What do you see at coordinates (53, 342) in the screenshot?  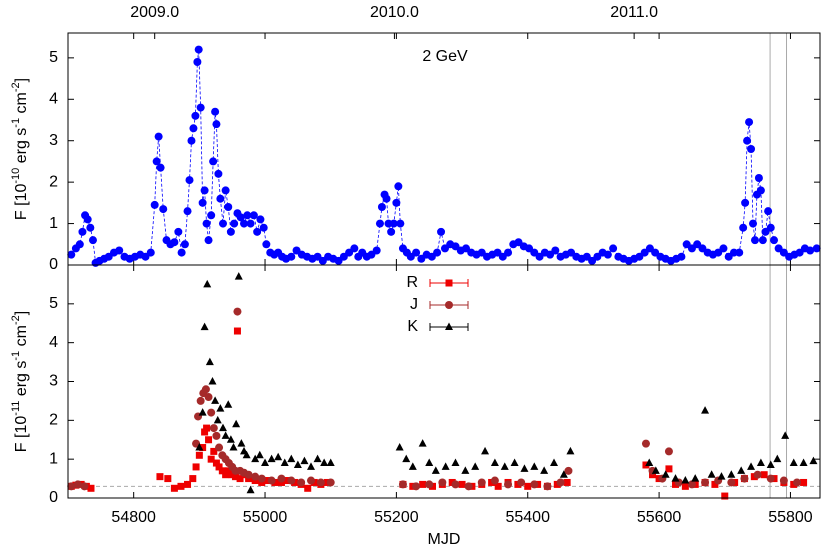 I see `y-tick-label: 4` at bounding box center [53, 342].